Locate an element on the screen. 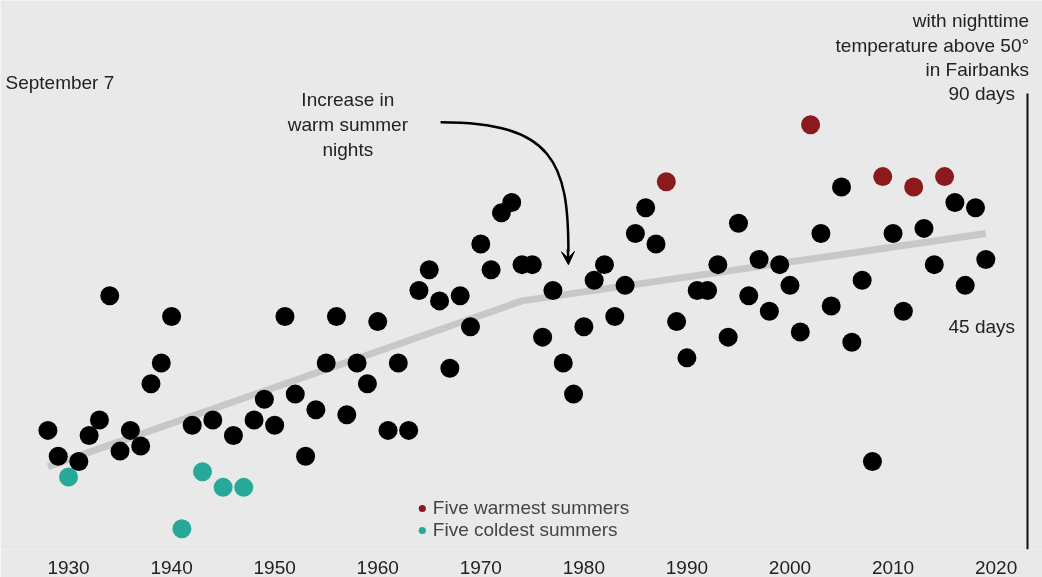 The height and width of the screenshot is (577, 1042). x-tick-label: 2010 is located at coordinates (893, 566).